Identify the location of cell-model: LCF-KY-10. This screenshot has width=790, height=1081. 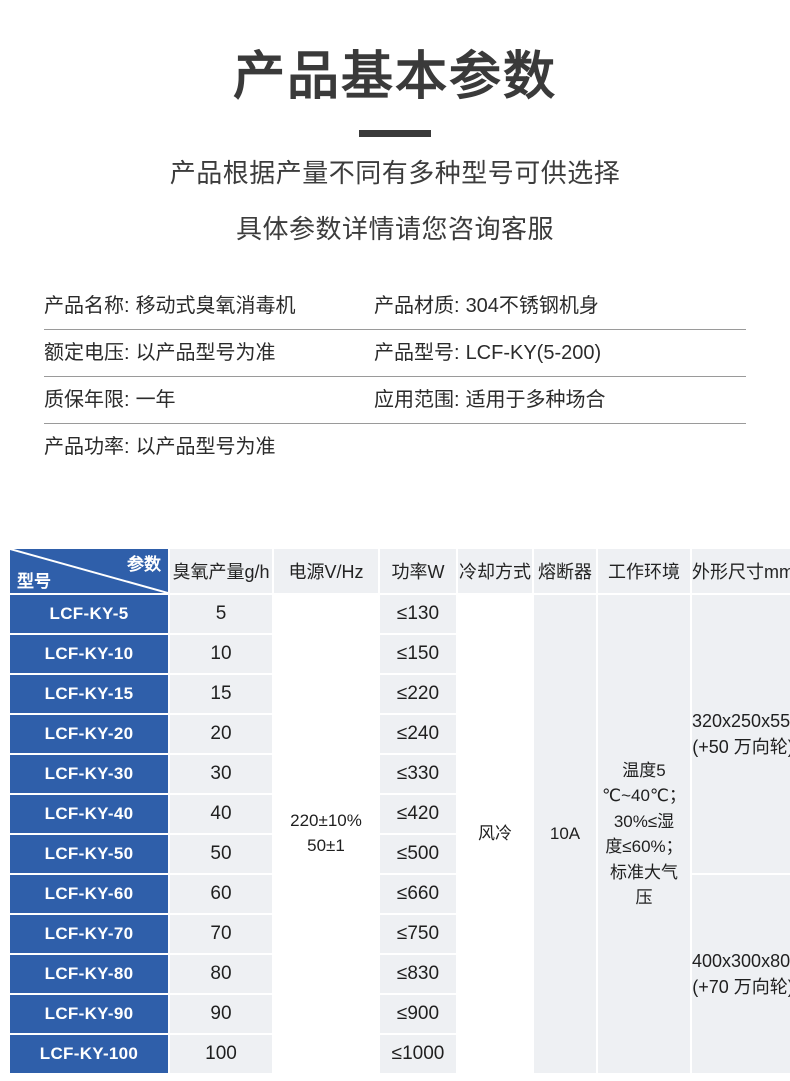
(89, 654).